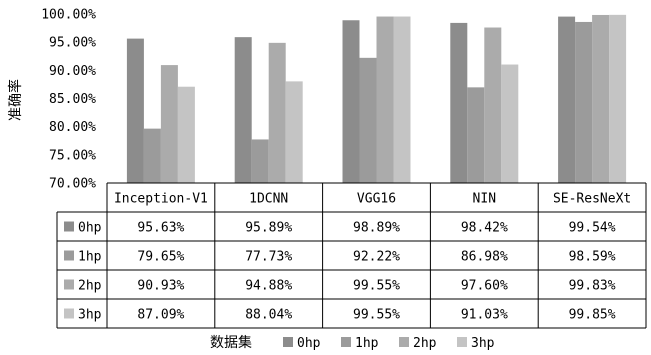 This screenshot has width=651, height=355. What do you see at coordinates (268, 315) in the screenshot?
I see `data-label-3hp-1: 88.04%` at bounding box center [268, 315].